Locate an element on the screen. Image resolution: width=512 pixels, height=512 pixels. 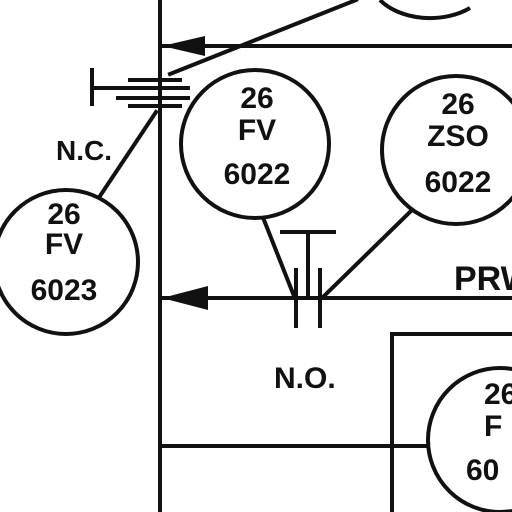
no-label: N.O. is located at coordinates (305, 378).